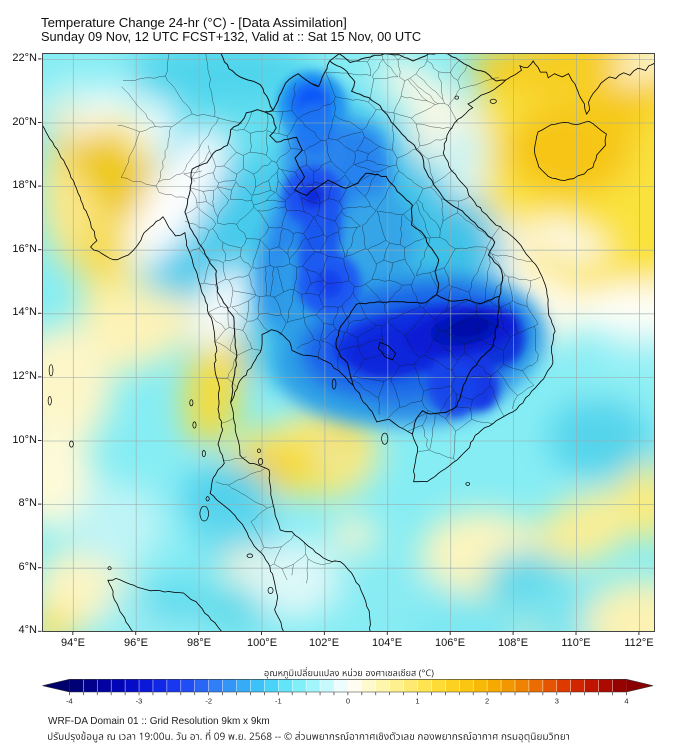  I want to click on svg-text: 2, so click(487, 701).